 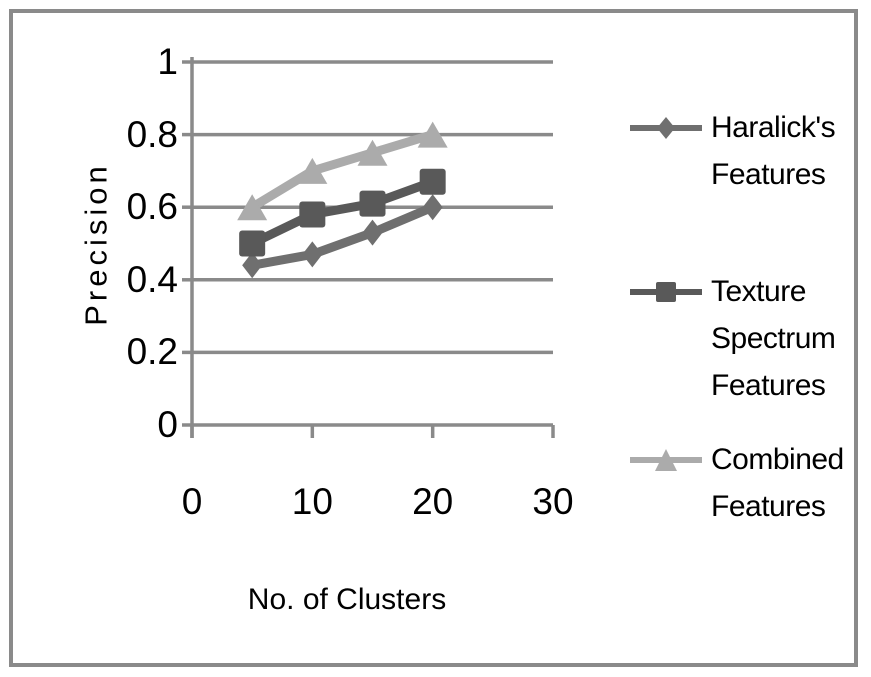 I want to click on legend-item-combined-features: Combined Features, so click(x=749, y=483).